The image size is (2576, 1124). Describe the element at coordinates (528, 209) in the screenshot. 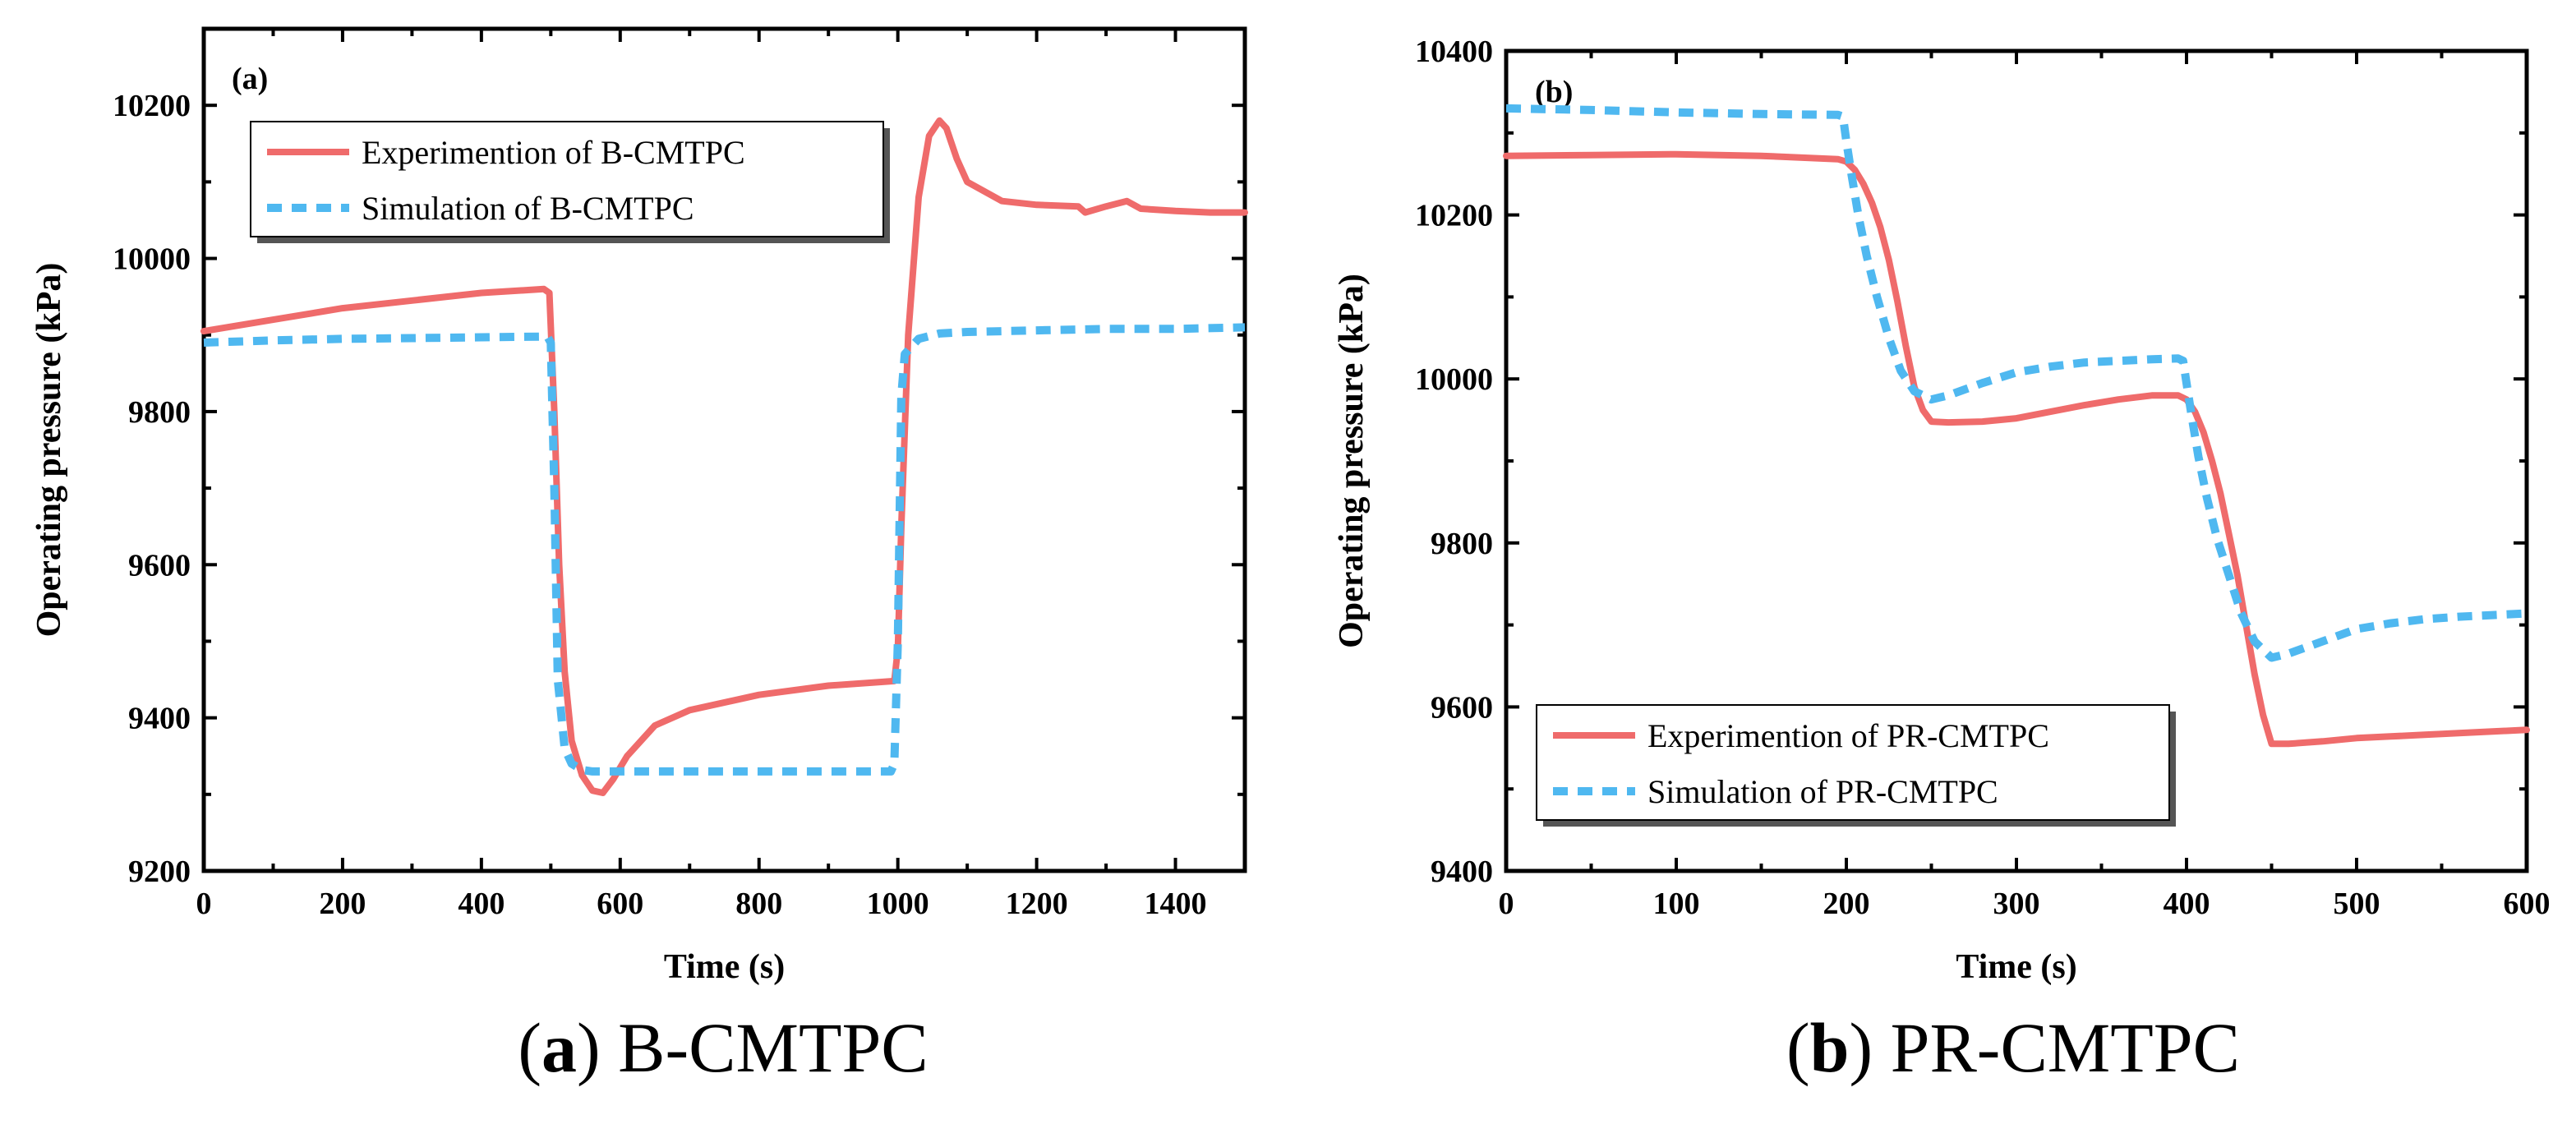

I see `legend-simulation-label: Simulation of B-CMTPC` at that location.